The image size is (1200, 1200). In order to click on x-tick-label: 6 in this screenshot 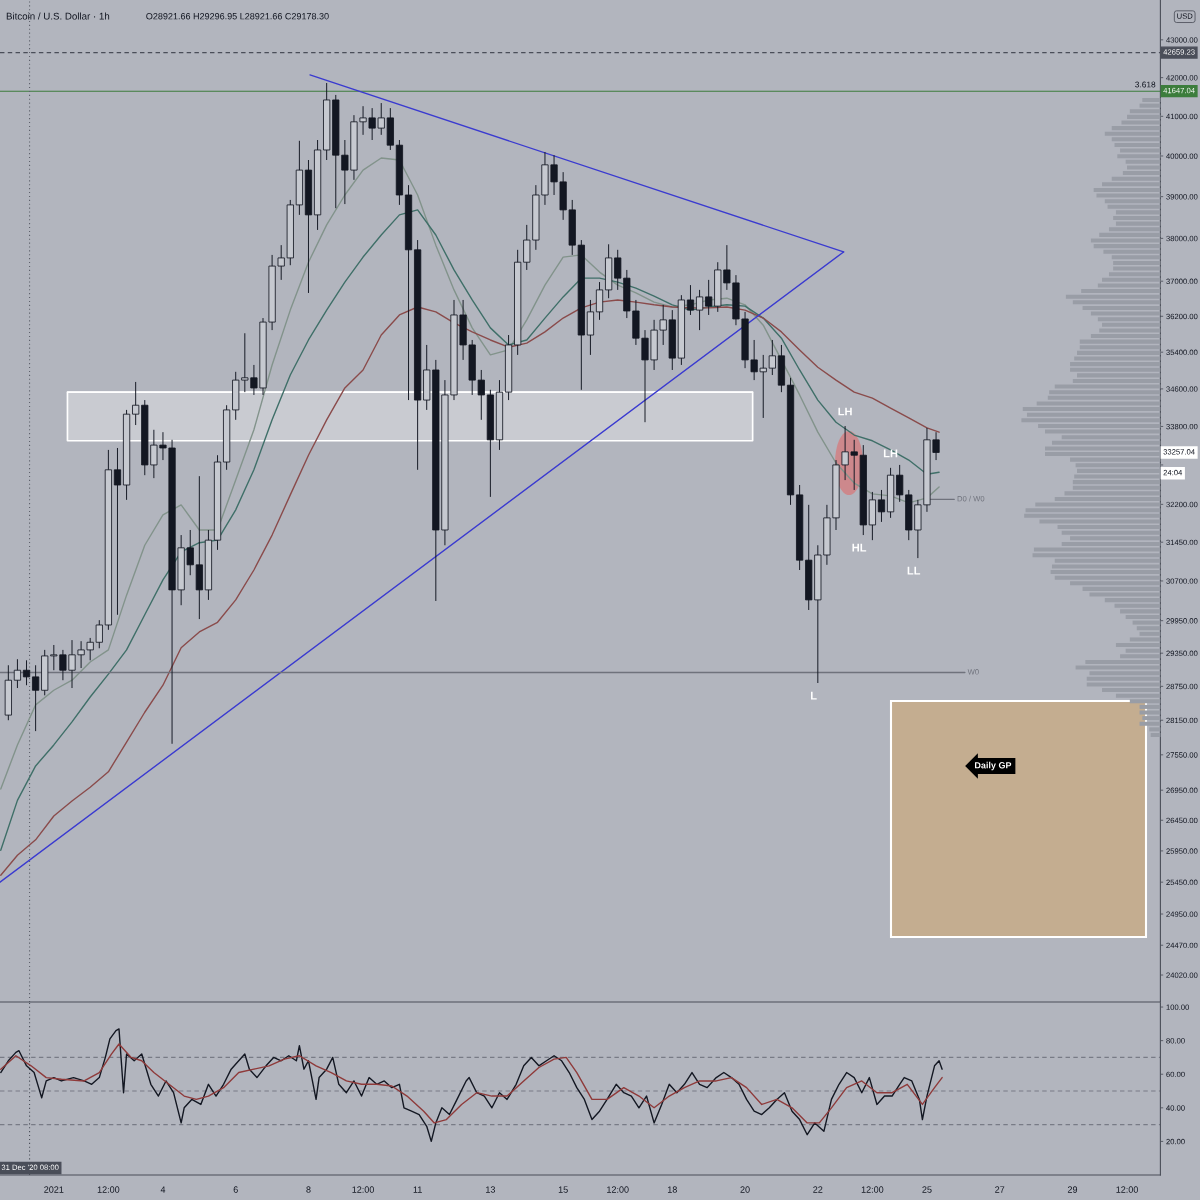, I will do `click(235, 1189)`.